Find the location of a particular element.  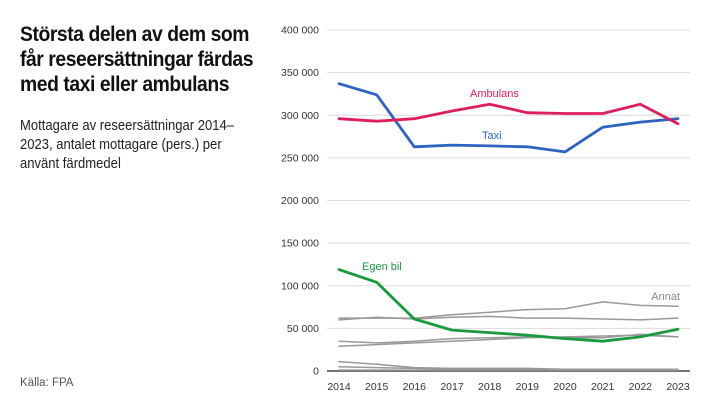

x-tick-label: 2015 is located at coordinates (377, 387).